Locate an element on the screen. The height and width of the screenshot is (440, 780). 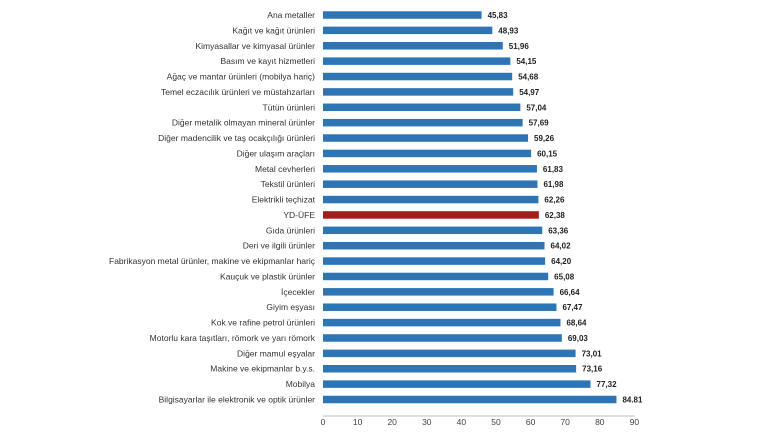
category-label: Metal cevherleri is located at coordinates (285, 169).